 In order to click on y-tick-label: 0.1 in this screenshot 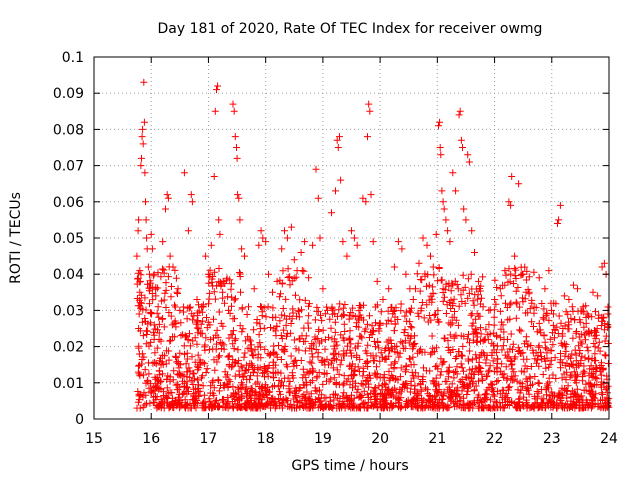, I will do `click(73, 58)`.